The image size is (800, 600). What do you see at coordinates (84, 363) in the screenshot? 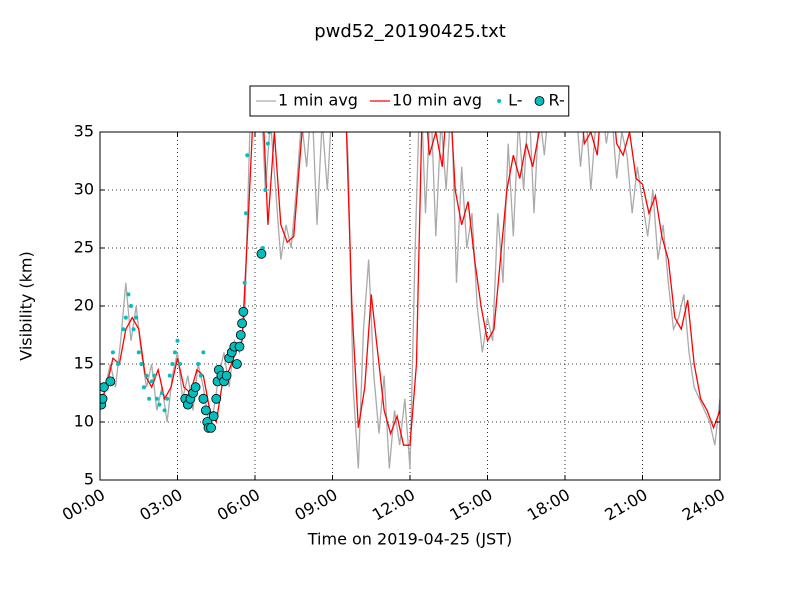
I see `y-tick-label: 15` at bounding box center [84, 363].